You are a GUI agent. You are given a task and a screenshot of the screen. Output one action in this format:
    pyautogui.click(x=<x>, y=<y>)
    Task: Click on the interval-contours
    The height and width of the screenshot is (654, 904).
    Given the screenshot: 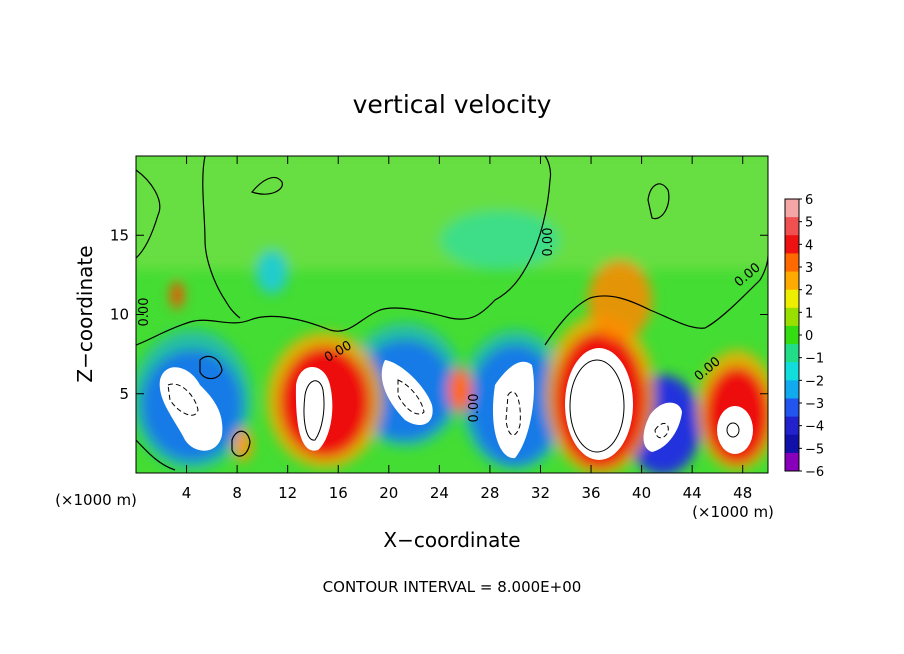 What is the action you would take?
    pyautogui.click(x=453, y=406)
    